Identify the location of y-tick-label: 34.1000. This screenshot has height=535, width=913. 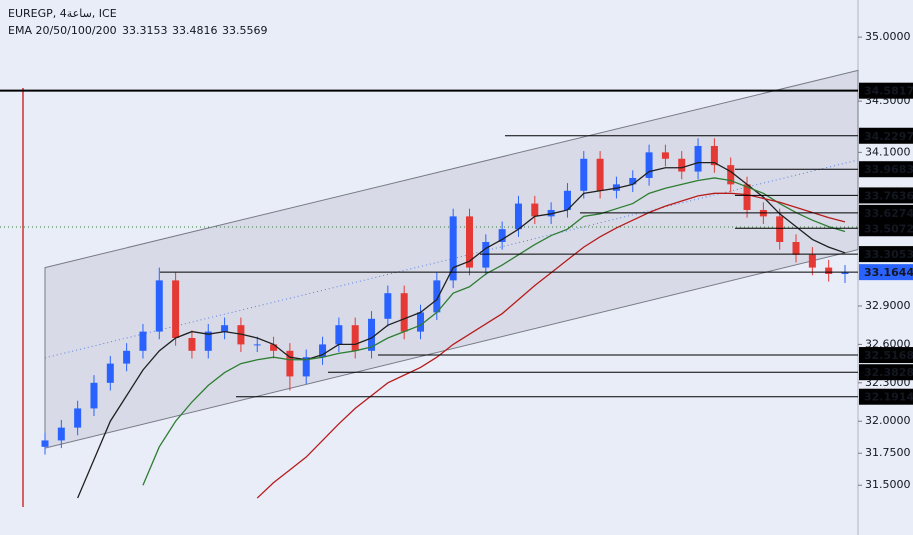
(888, 151).